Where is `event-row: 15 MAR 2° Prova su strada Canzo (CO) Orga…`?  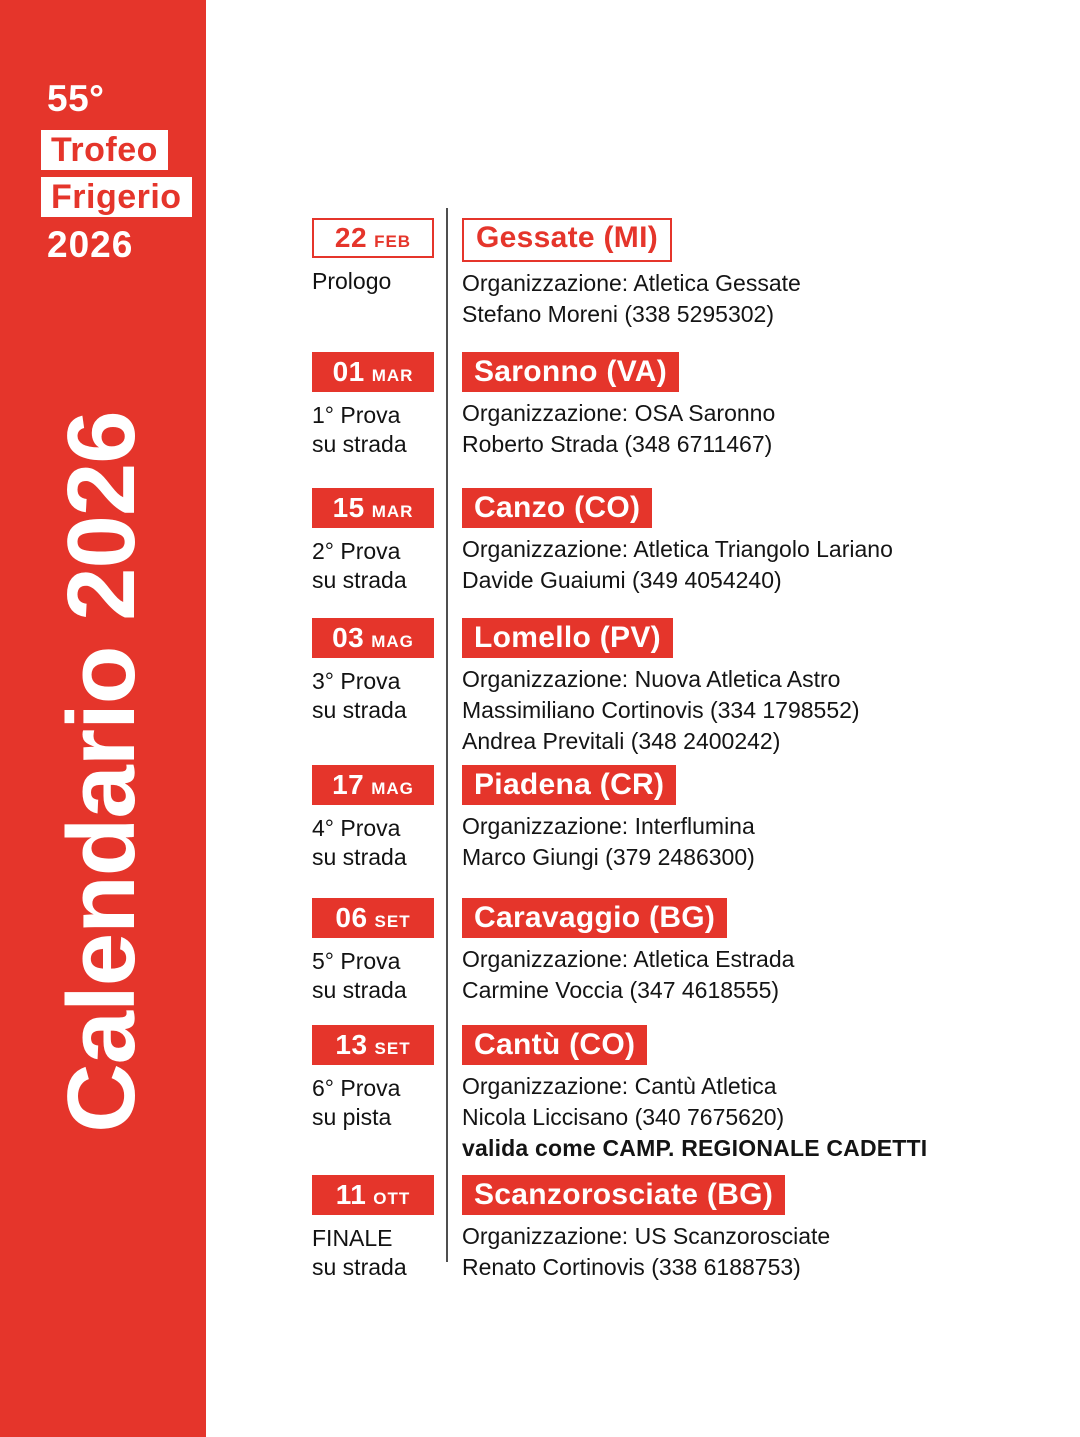 event-row: 15 MAR 2° Prova su strada Canzo (CO) Orga… is located at coordinates (602, 542).